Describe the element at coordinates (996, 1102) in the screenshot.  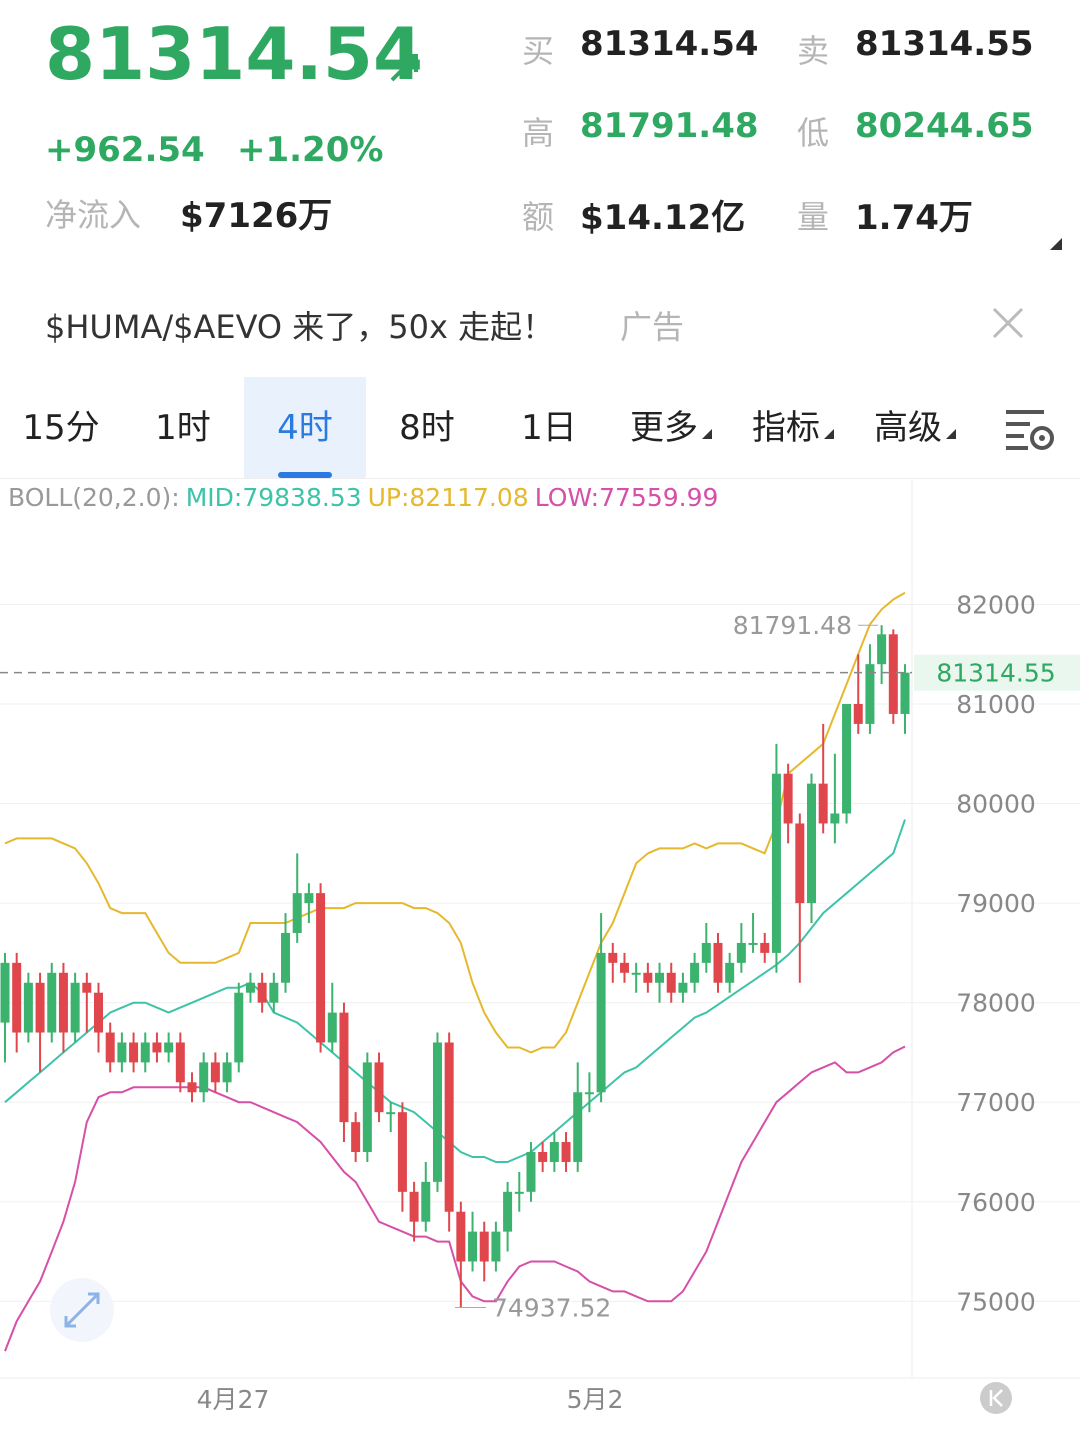
I see `y-tick-label: 77000` at that location.